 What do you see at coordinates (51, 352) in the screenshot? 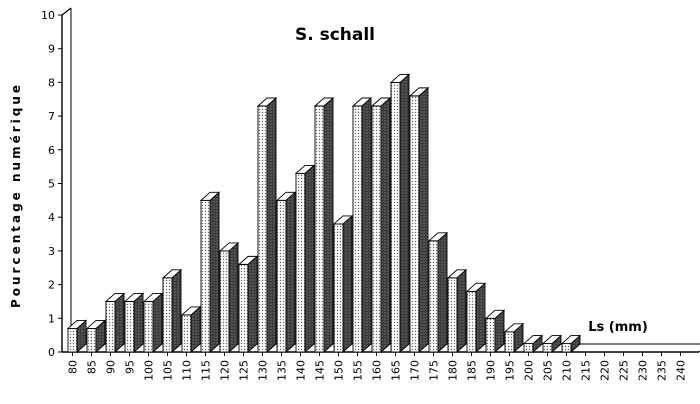
I see `y-tick-label: 0` at bounding box center [51, 352].